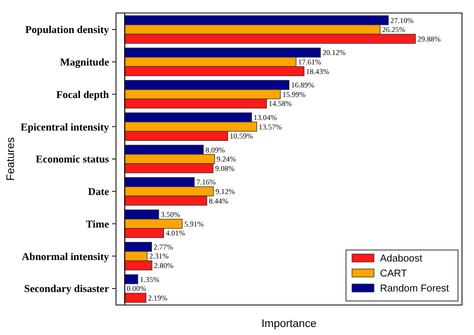 The height and width of the screenshot is (335, 474). I want to click on y-tick-label: Economic status, so click(72, 160).